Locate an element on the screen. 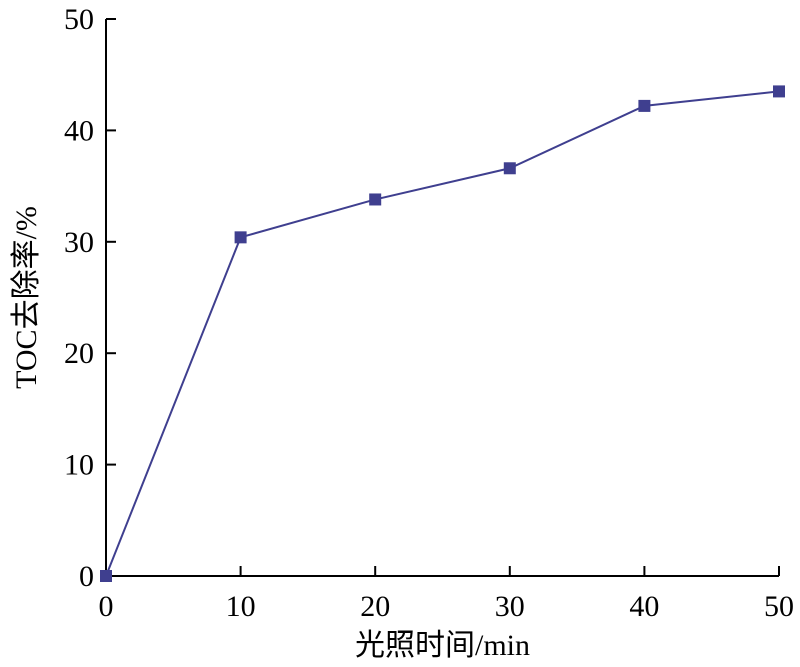 This screenshot has width=800, height=667. y-tick-label: 30 is located at coordinates (79, 242).